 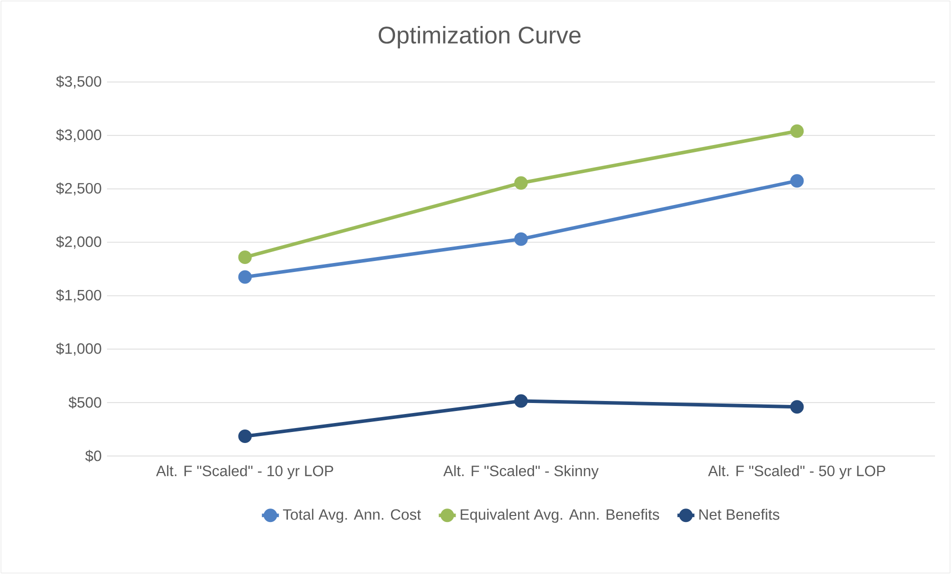 I want to click on legend-label: Equivalent Avg. Ann. Benefits, so click(x=560, y=515).